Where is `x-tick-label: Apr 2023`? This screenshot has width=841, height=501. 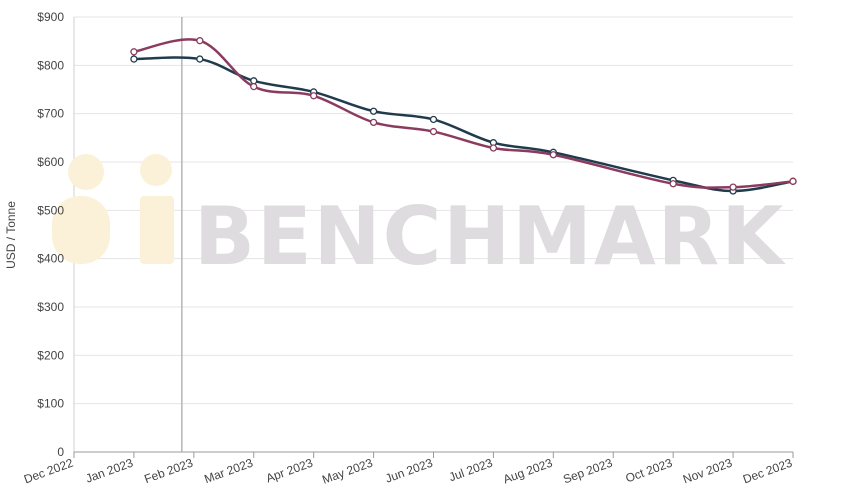 x-tick-label: Apr 2023 is located at coordinates (289, 471).